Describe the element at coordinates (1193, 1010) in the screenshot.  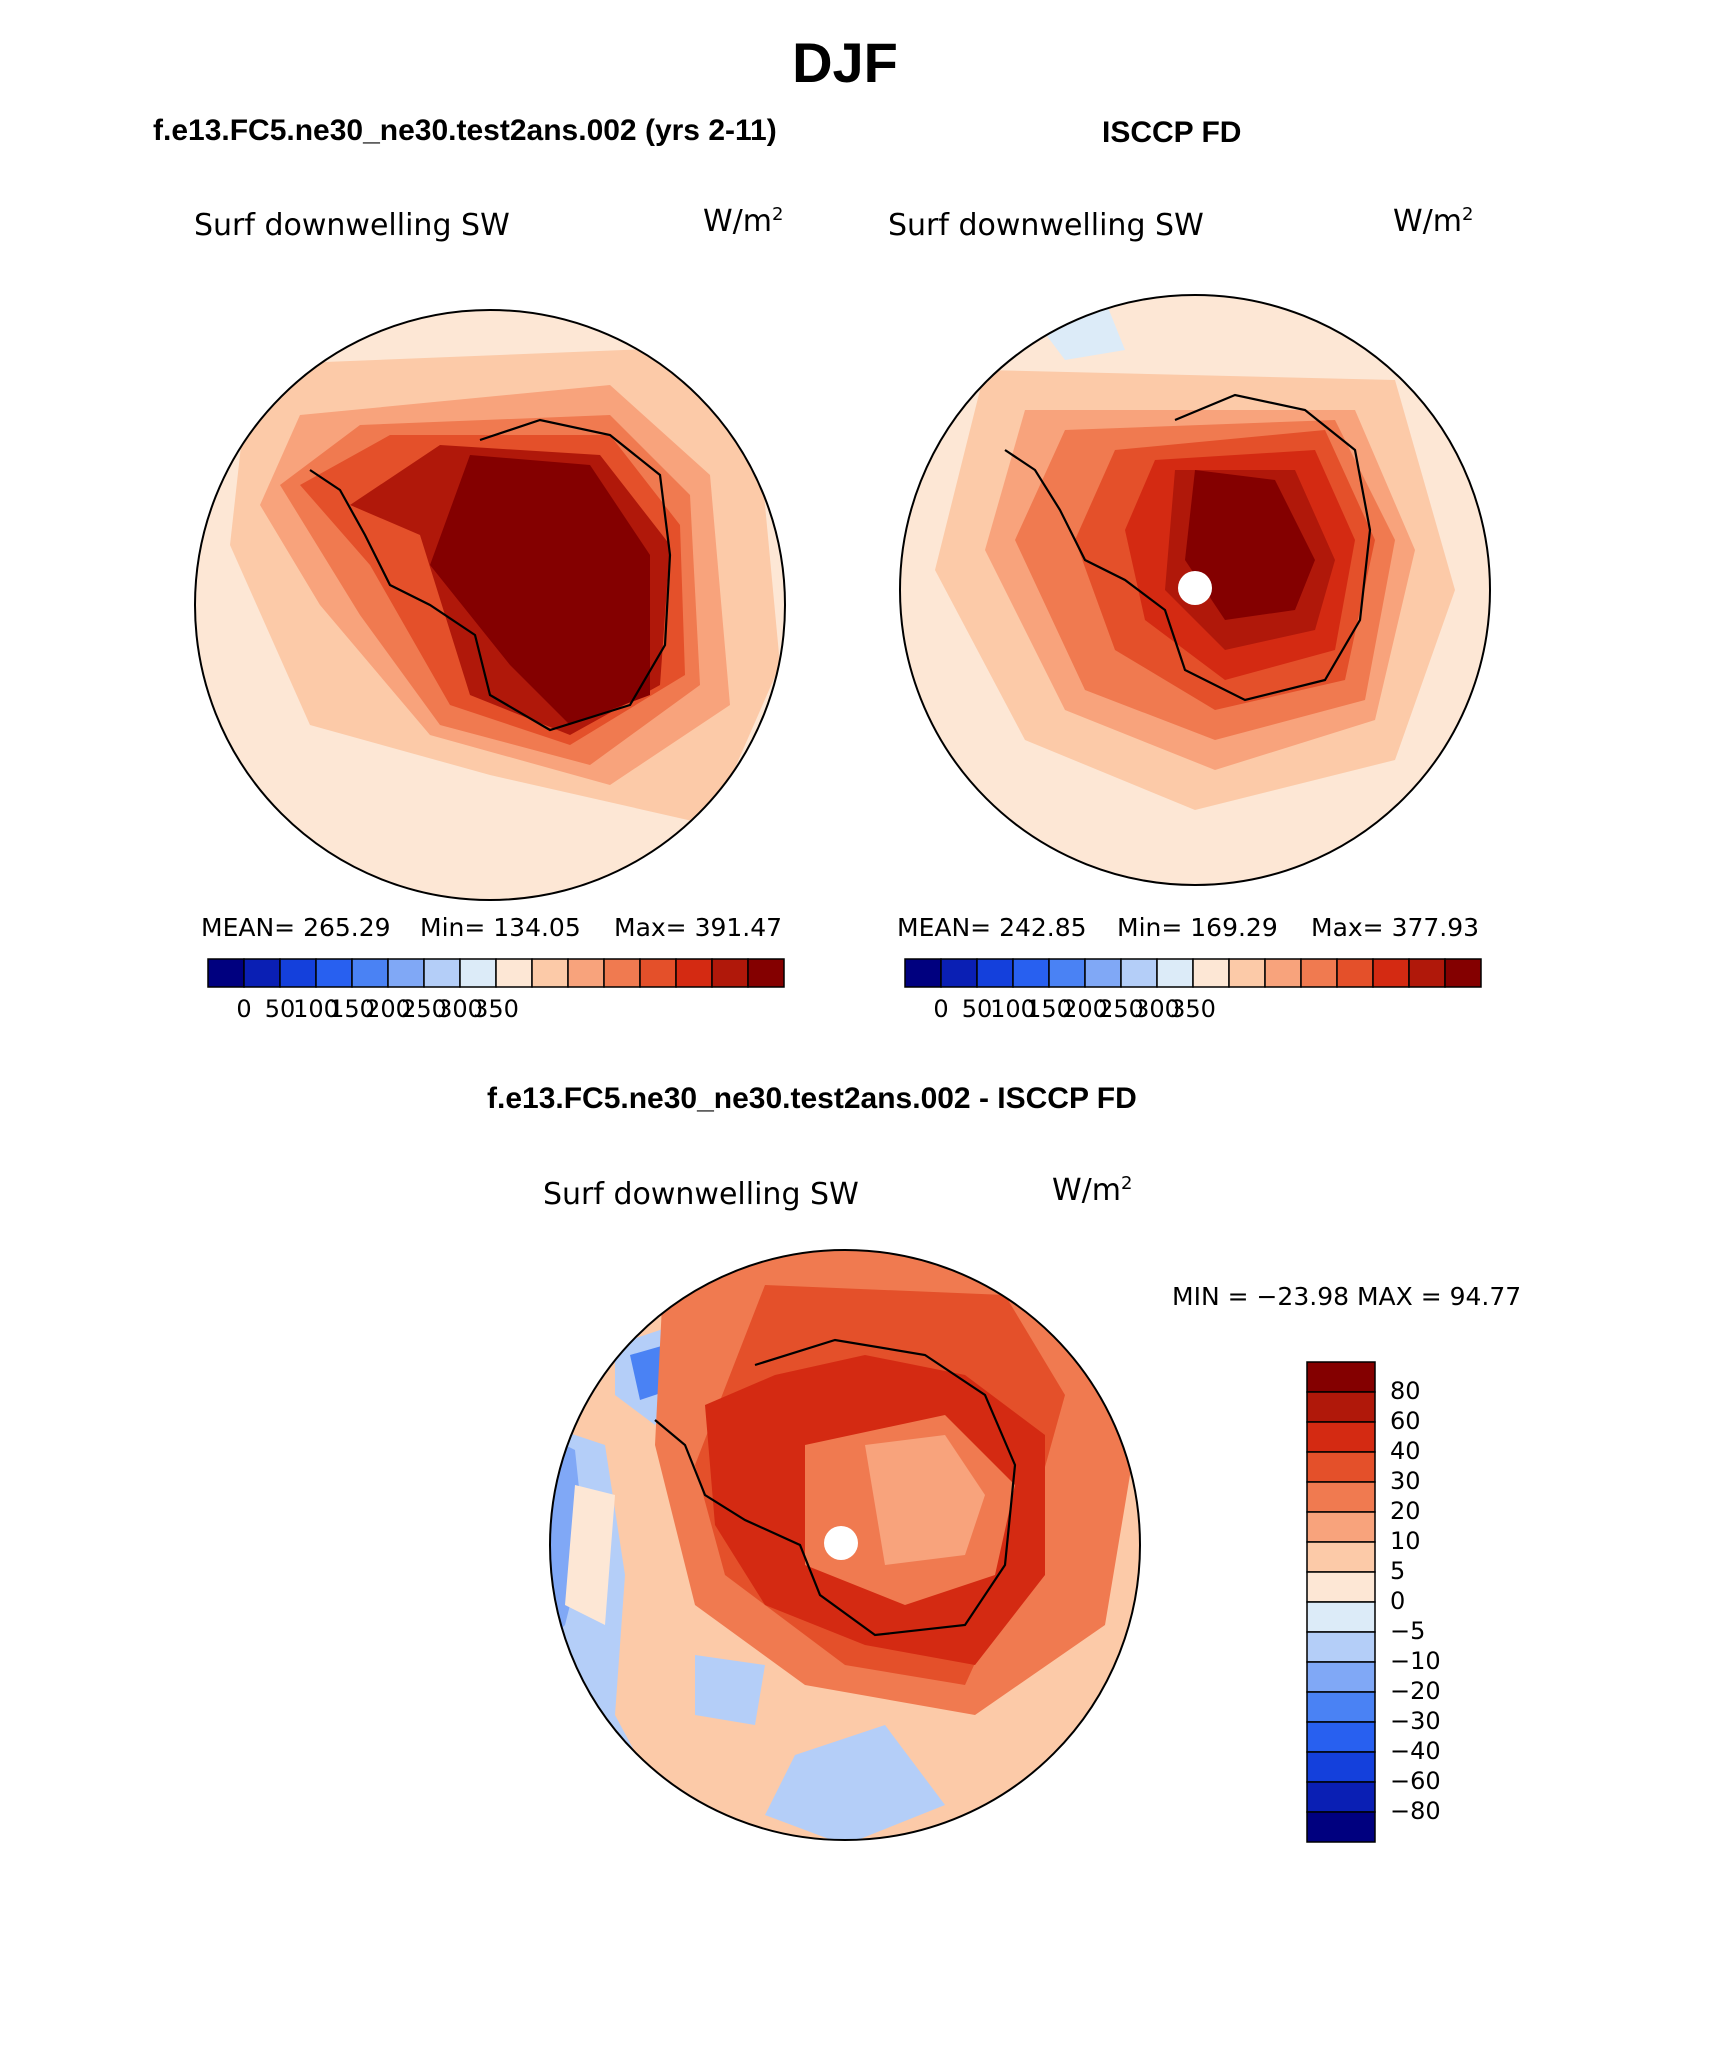
I see `obs-colorbar-ticks: 0 50 100 150 200 250 300 350` at that location.